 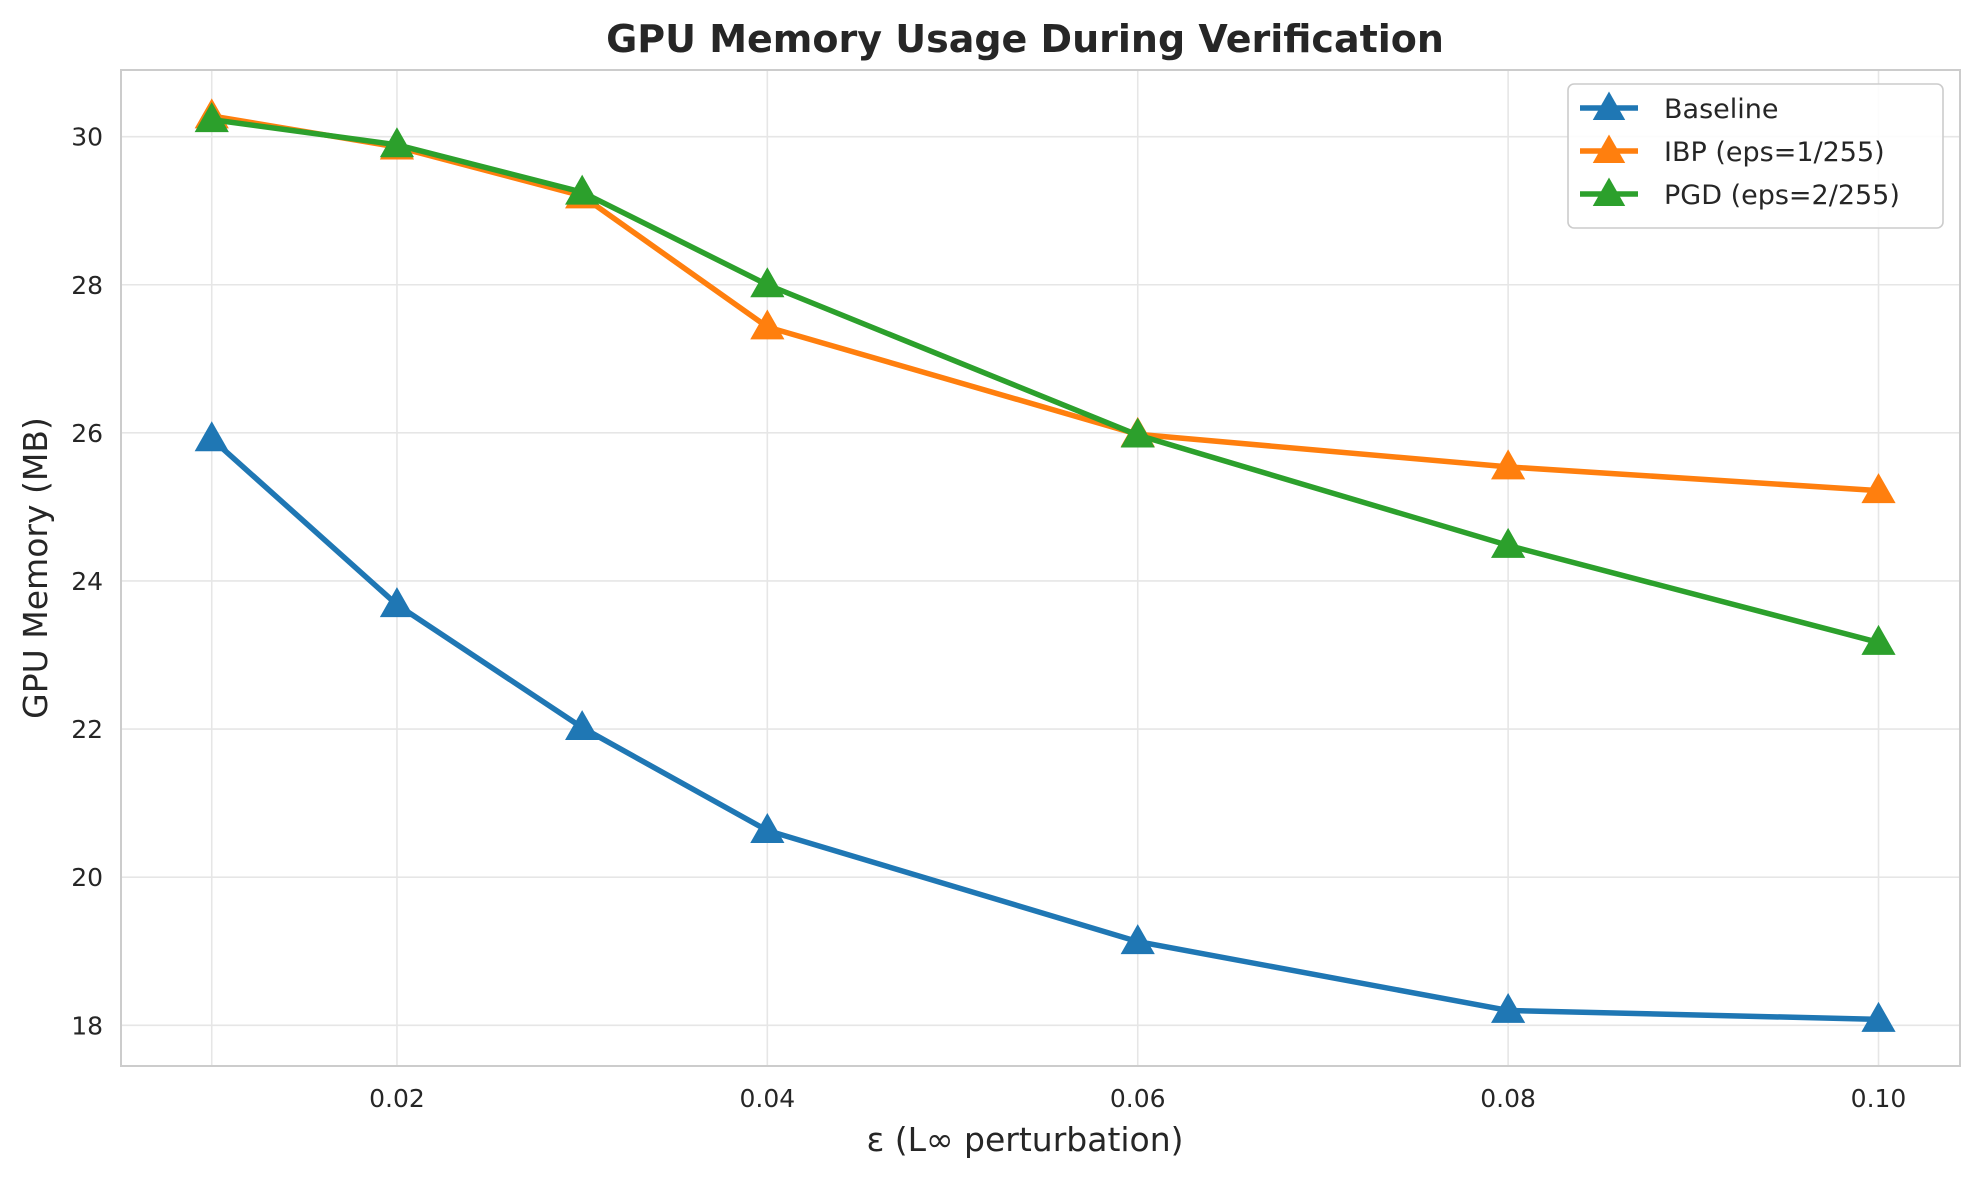 I want to click on legend-entry: Baseline, so click(x=1679, y=108).